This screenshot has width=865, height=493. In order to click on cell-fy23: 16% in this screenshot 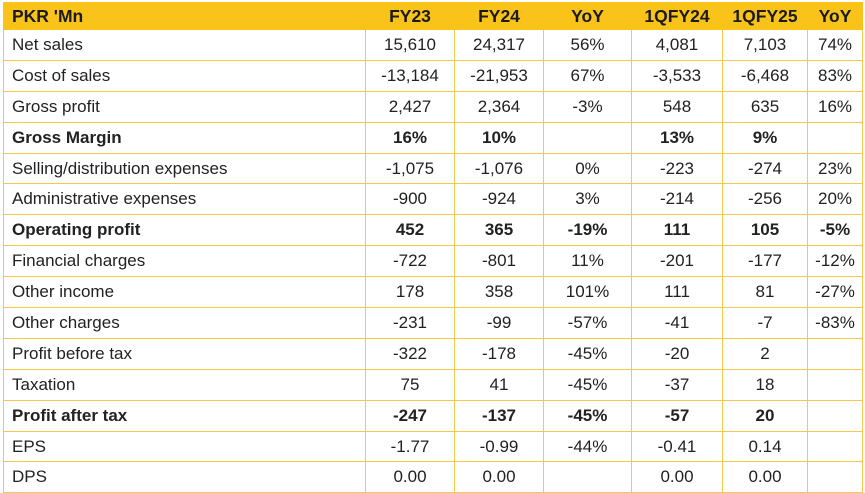, I will do `click(410, 137)`.